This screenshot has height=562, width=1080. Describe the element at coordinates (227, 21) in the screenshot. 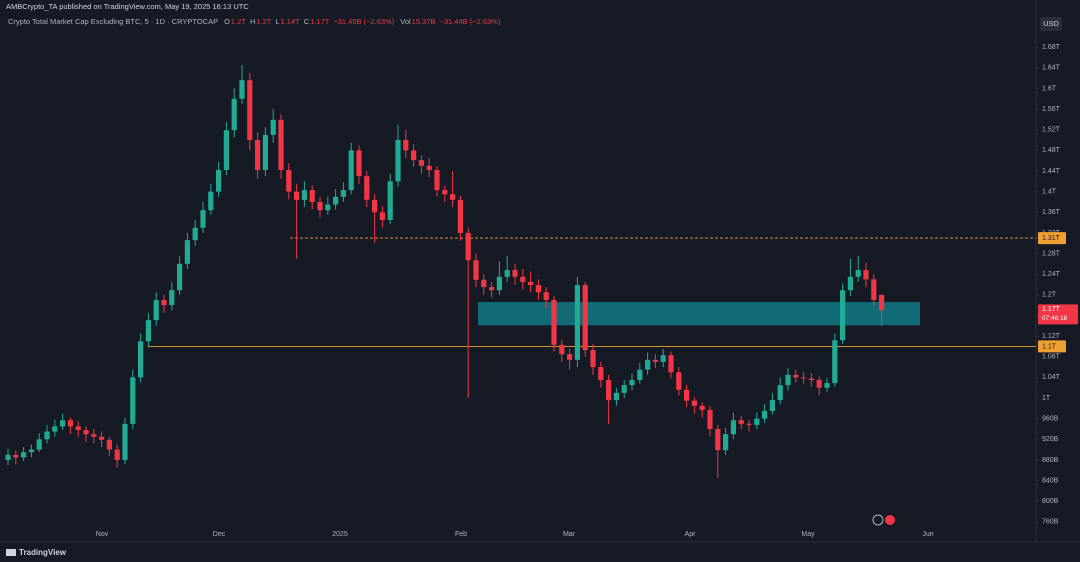

I see `legend-key: O` at that location.